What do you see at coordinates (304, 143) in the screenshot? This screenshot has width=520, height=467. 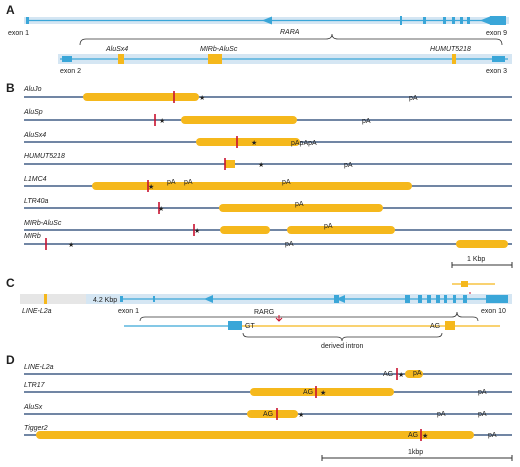 I see `pa-label: pApApA` at bounding box center [304, 143].